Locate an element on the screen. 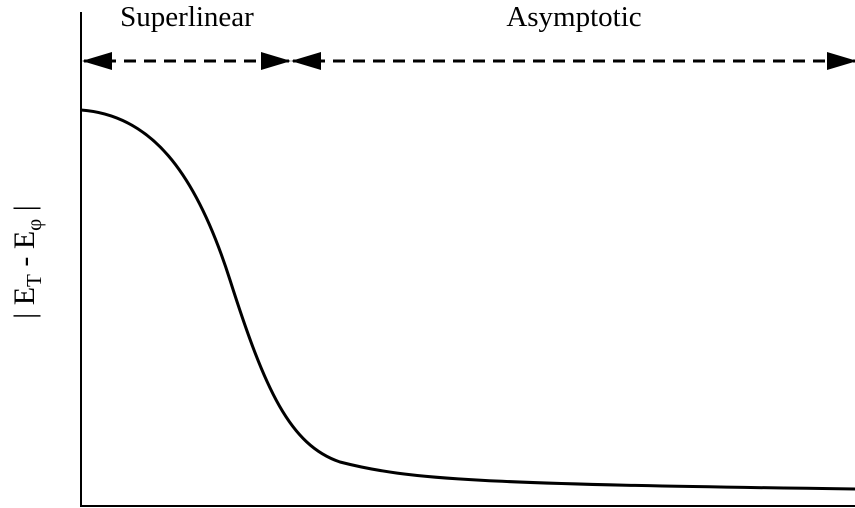 This screenshot has height=508, width=855. y-label-prefix: | E is located at coordinates (24, 303).